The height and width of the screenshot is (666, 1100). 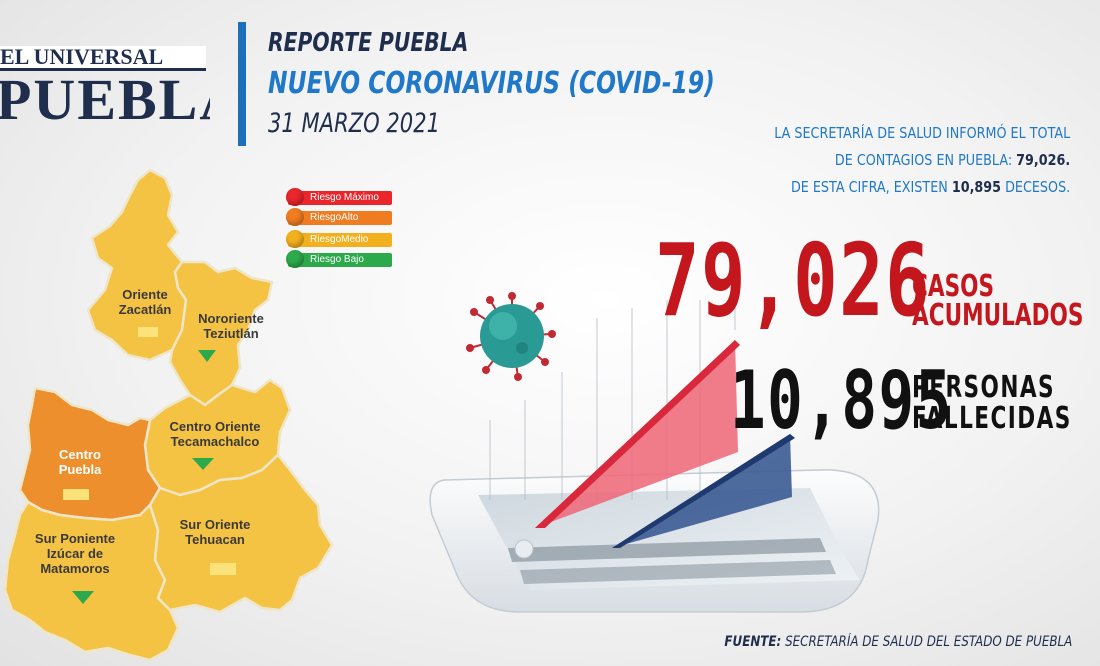 What do you see at coordinates (207, 356) in the screenshot?
I see `triangle-teziutlan` at bounding box center [207, 356].